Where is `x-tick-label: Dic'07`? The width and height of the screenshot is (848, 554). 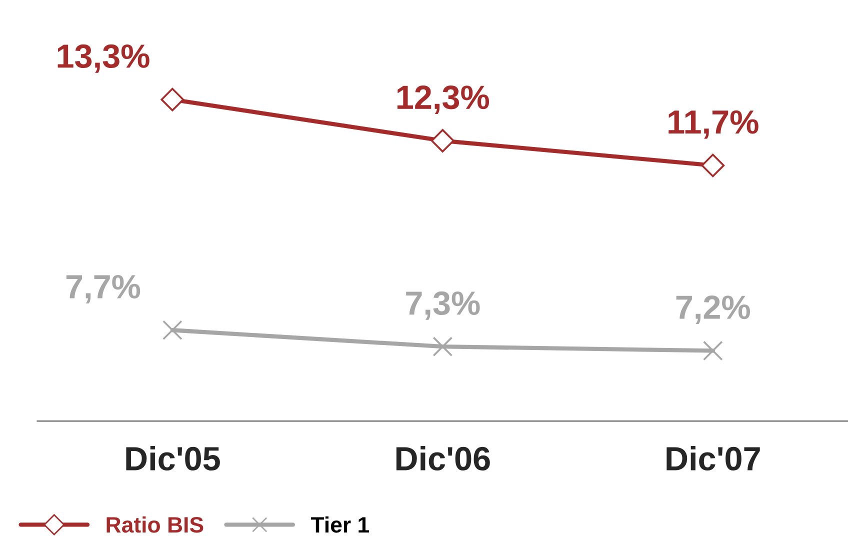
x-tick-label: Dic'07 is located at coordinates (713, 458).